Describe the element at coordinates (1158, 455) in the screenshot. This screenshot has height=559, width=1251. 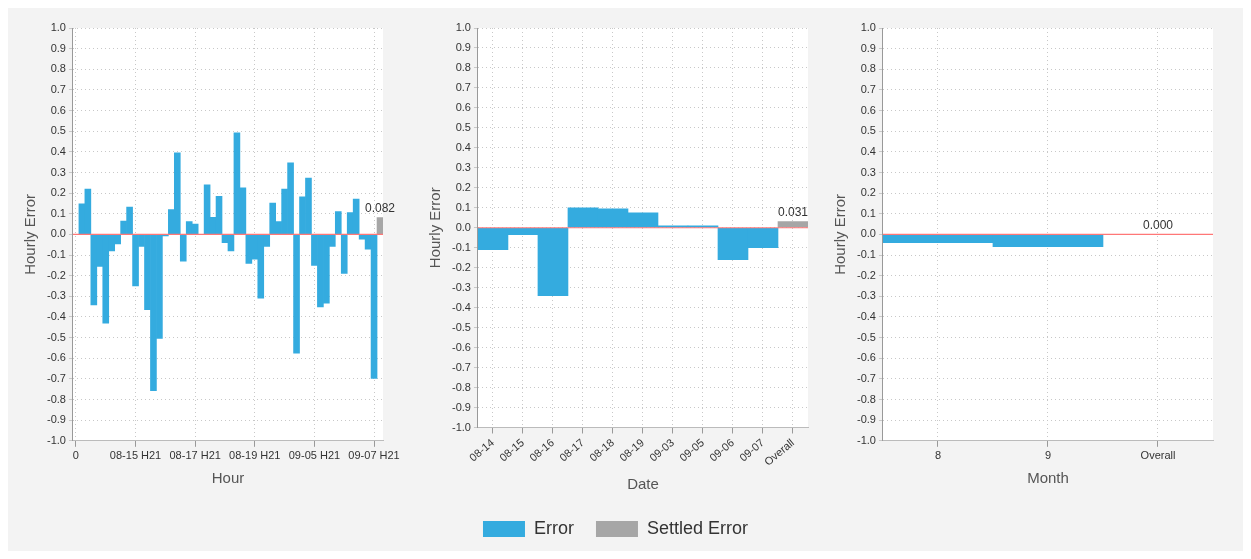
I see `x-tick-label: Overall` at that location.